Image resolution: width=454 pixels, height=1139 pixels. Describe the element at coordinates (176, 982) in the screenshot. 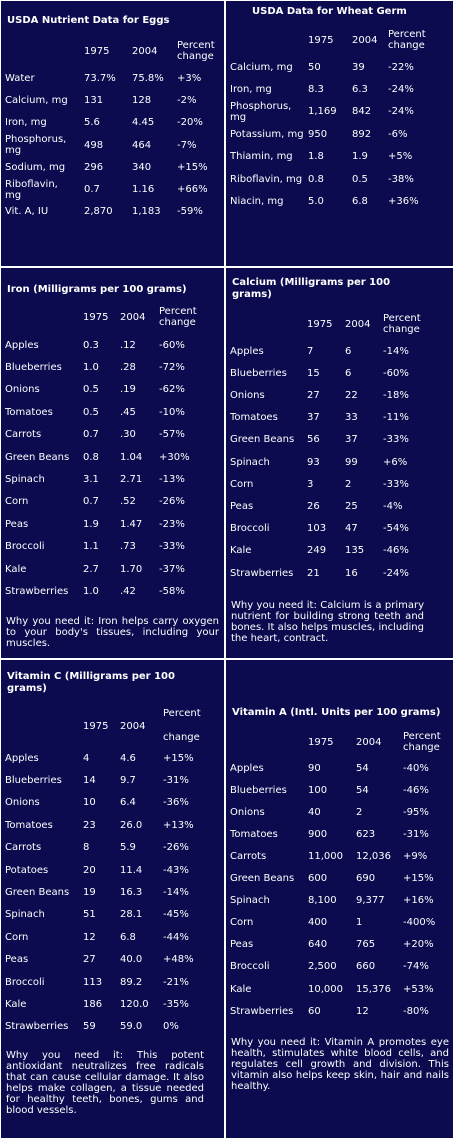

I see `percent-change: -21%` at that location.